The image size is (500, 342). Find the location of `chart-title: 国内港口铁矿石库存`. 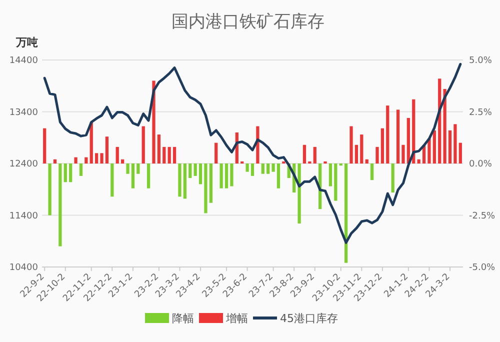

chart-title: 国内港口铁矿石库存 is located at coordinates (248, 22).